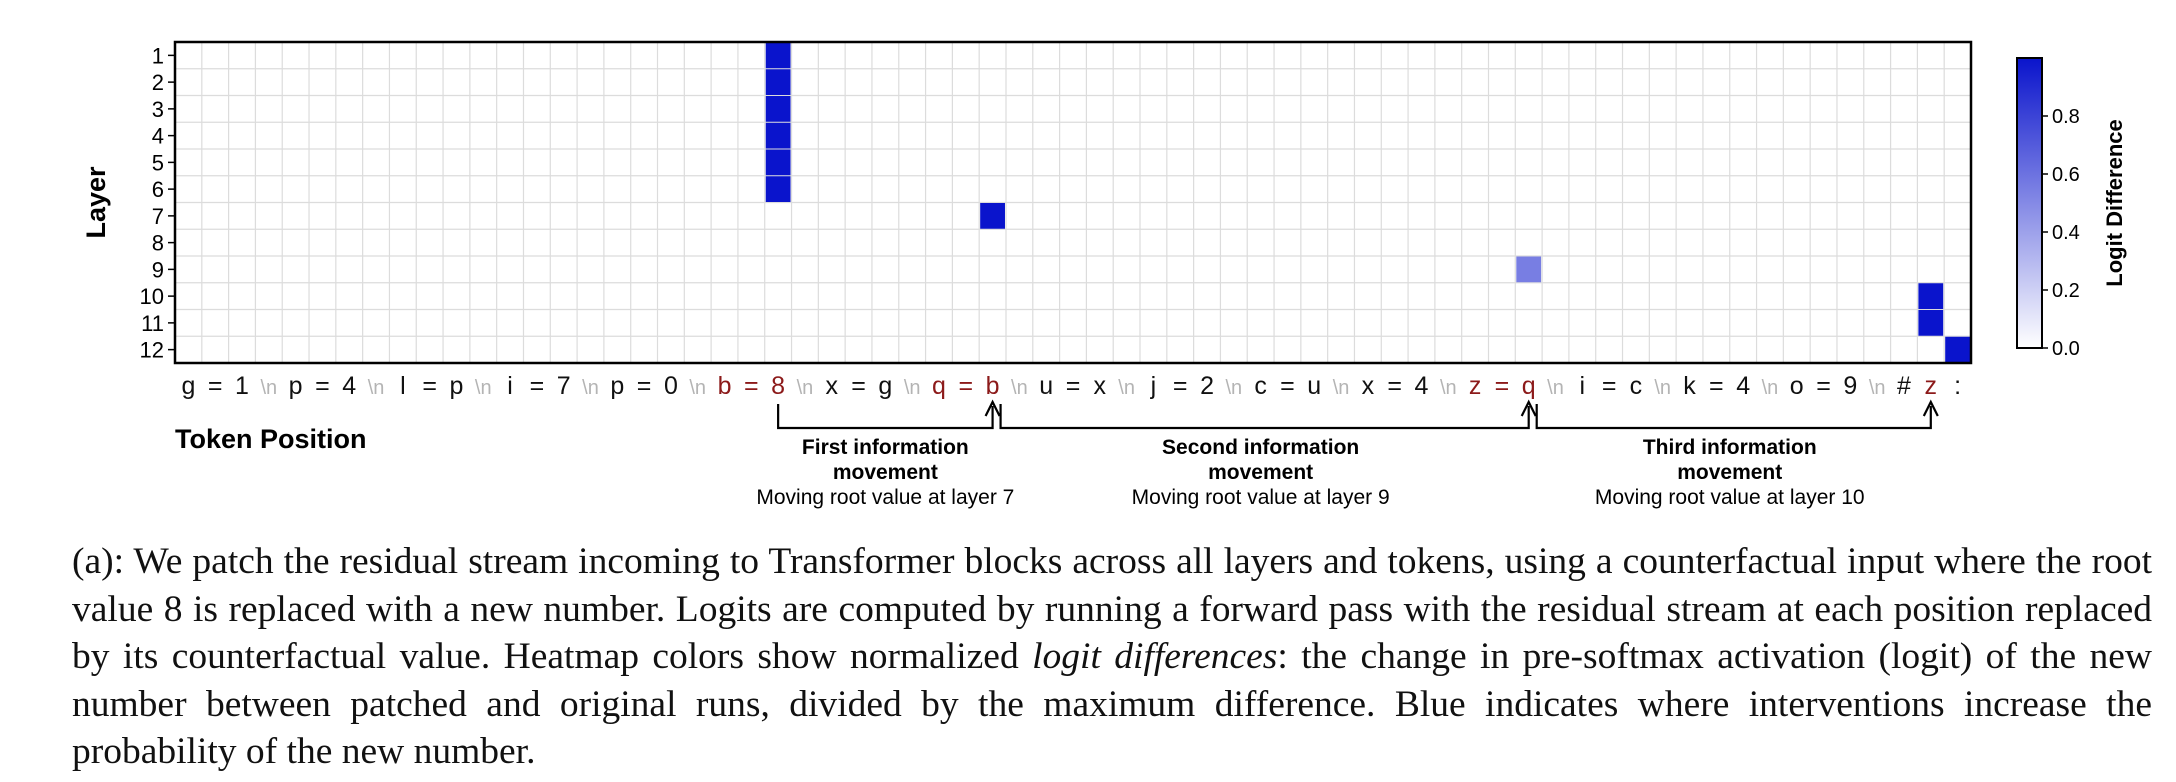  What do you see at coordinates (1261, 497) in the screenshot?
I see `annotation-text: Moving root value at layer 9` at bounding box center [1261, 497].